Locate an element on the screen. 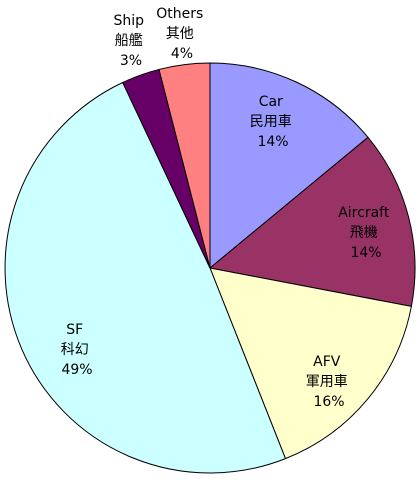 This screenshot has height=480, width=420. slice-label-car: Car 民用車 14% is located at coordinates (273, 122).